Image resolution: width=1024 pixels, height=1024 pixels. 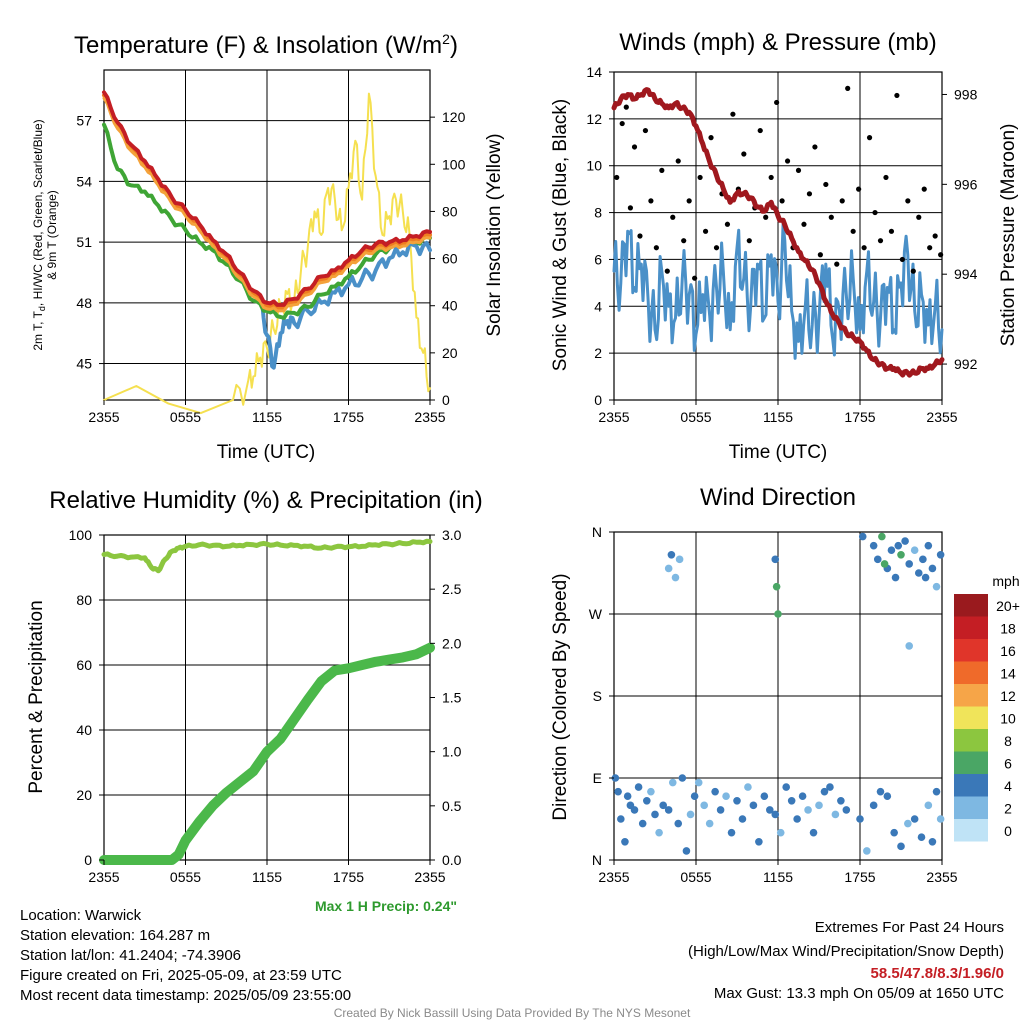 What do you see at coordinates (598, 400) in the screenshot?
I see `y-tick-label-left: 0` at bounding box center [598, 400].